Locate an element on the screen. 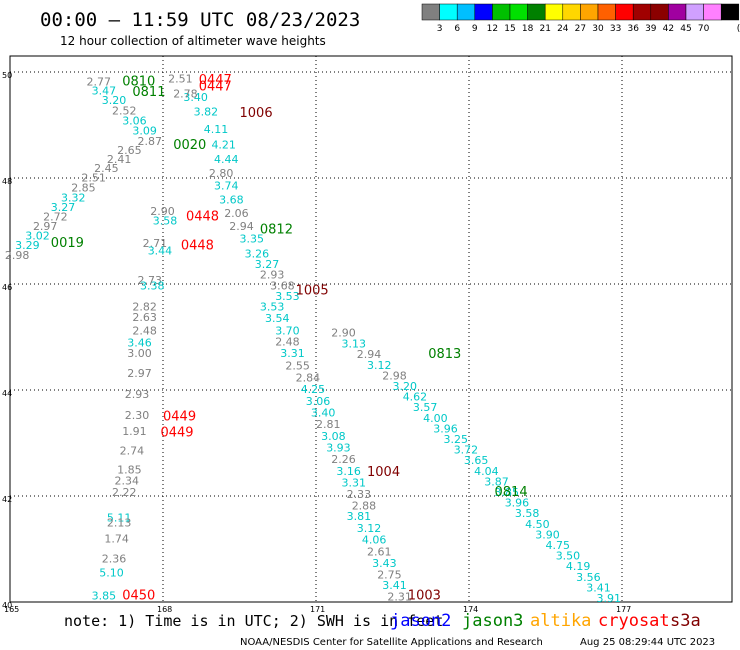 The height and width of the screenshot is (650, 740). colorbar-label: 6 is located at coordinates (457, 29).